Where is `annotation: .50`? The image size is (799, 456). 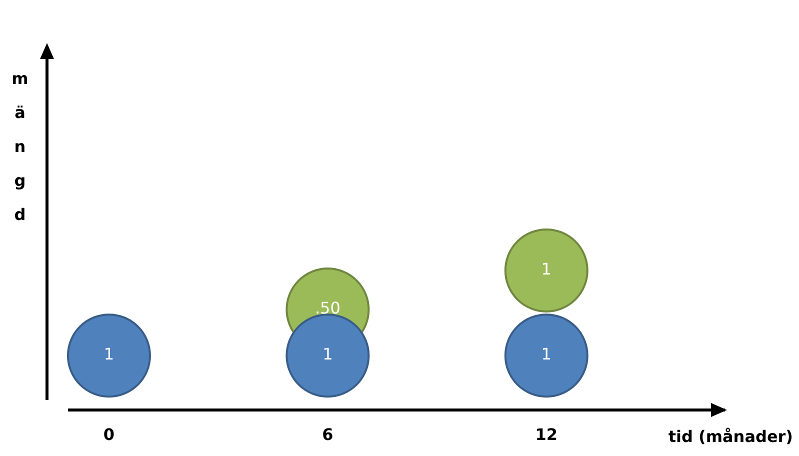
annotation: .50 is located at coordinates (327, 308).